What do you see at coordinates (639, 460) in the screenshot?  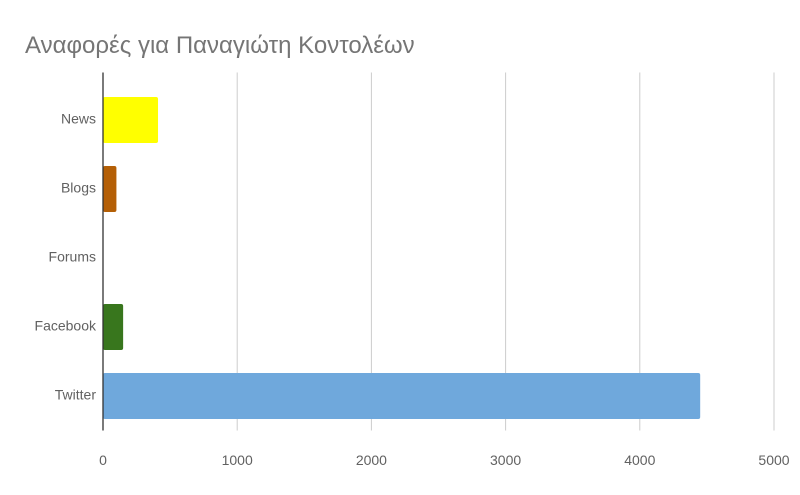 I see `x-tick-label: 4000` at bounding box center [639, 460].